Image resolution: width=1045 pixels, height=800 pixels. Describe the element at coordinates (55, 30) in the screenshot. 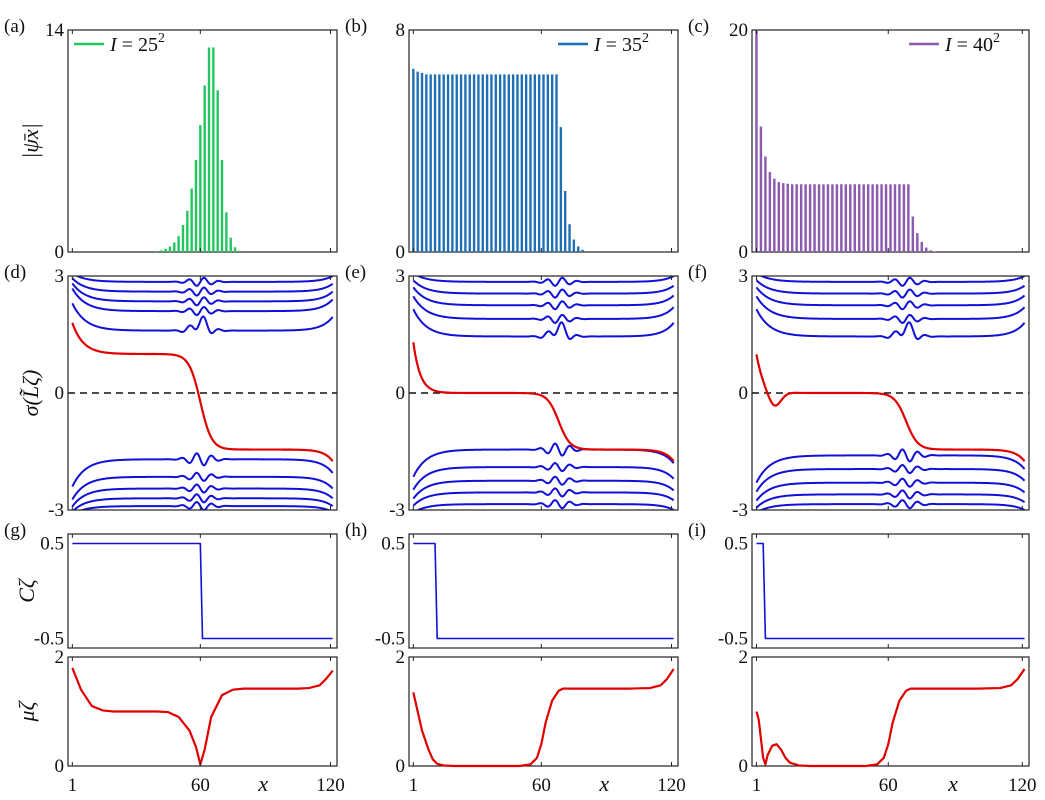

I see `y-tick-label-a: 14` at that location.